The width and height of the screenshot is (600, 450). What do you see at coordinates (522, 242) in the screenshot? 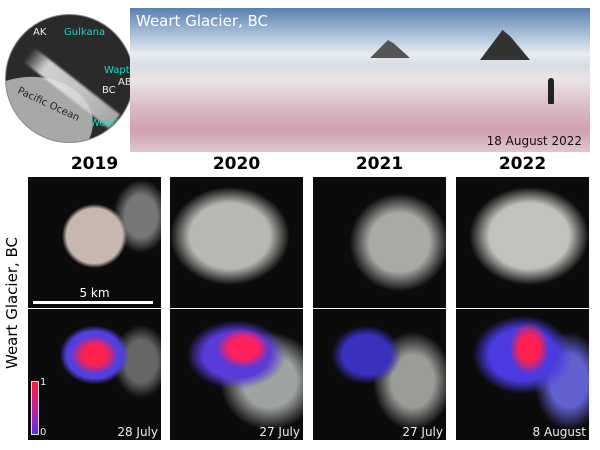
I see `satellite-image-2022` at bounding box center [522, 242].